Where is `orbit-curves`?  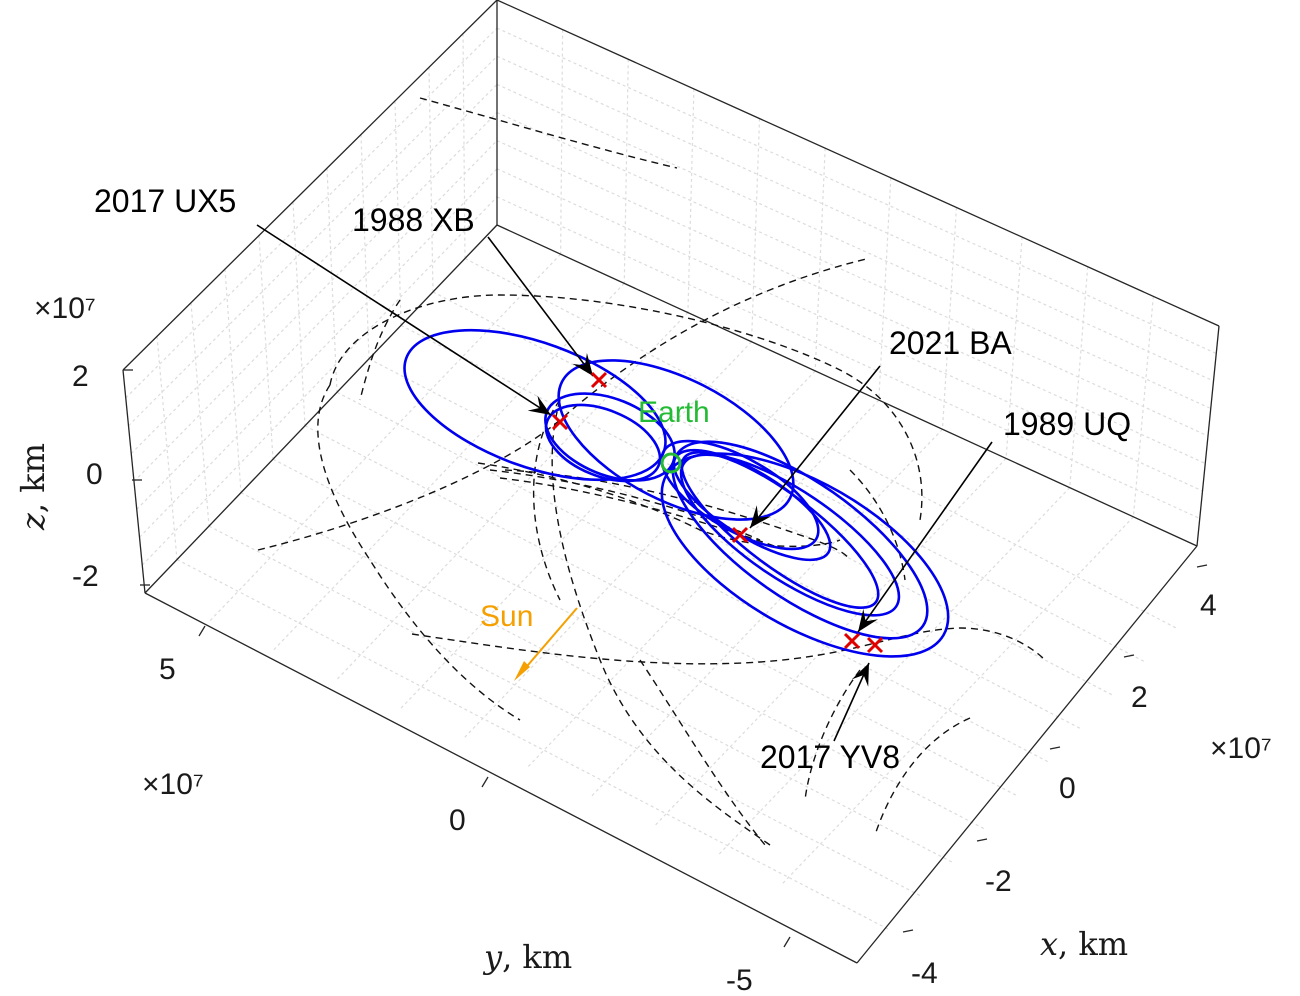 orbit-curves is located at coordinates (676, 493).